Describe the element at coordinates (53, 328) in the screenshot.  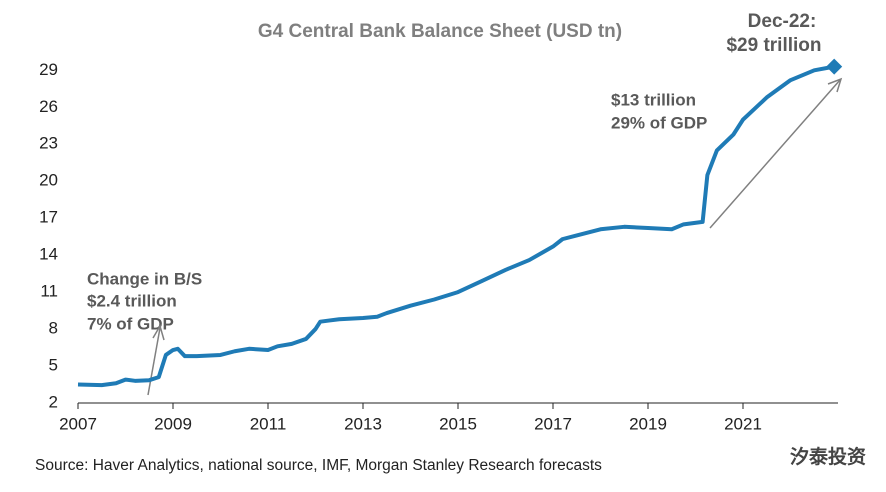
I see `y-tick-label: 8` at that location.